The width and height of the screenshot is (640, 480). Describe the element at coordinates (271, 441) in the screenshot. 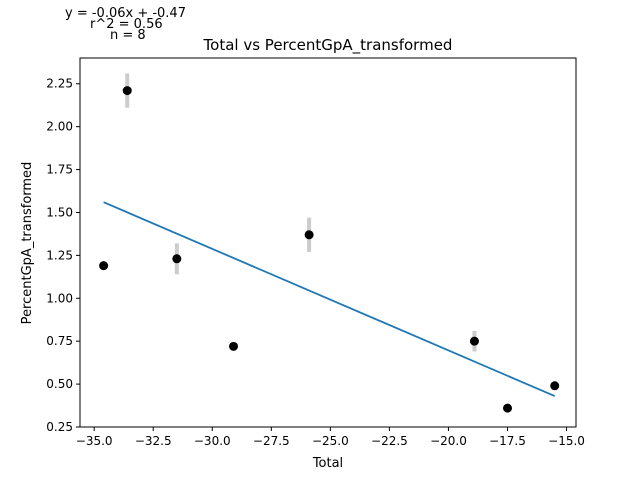

I see `x-tick-label: −27.5` at that location.